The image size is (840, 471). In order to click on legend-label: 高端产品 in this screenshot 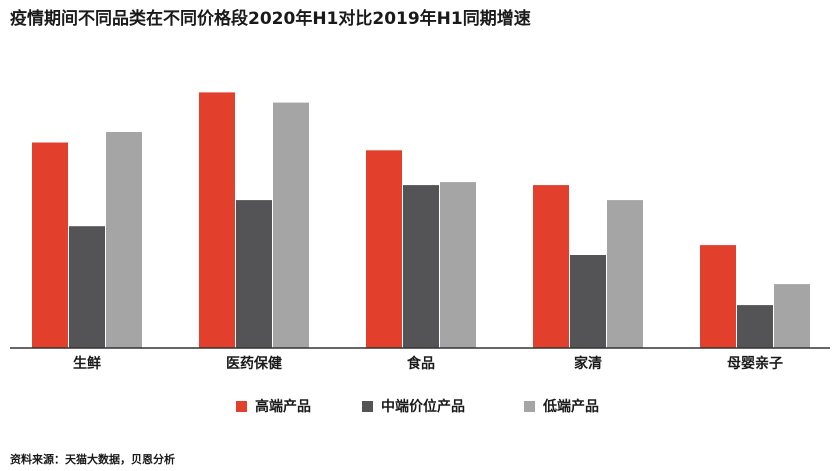, I will do `click(283, 407)`.